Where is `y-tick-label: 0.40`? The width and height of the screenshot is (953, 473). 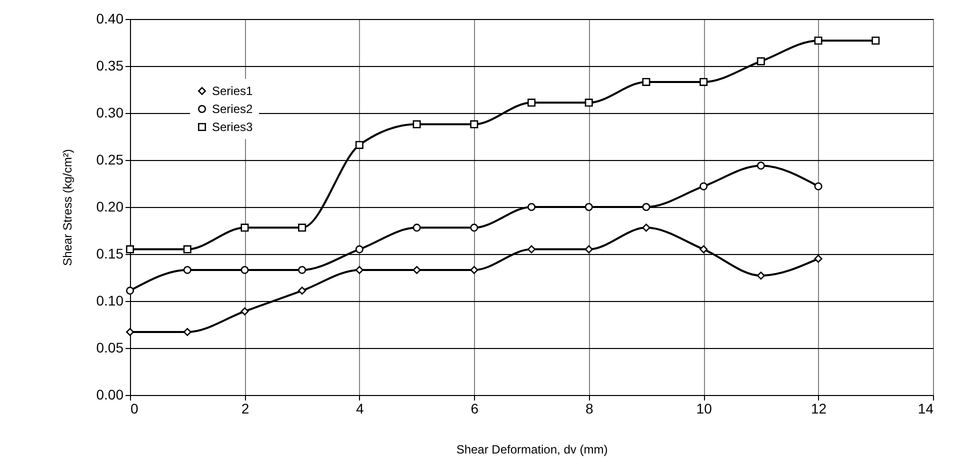
y-tick-label: 0.40 is located at coordinates (110, 18).